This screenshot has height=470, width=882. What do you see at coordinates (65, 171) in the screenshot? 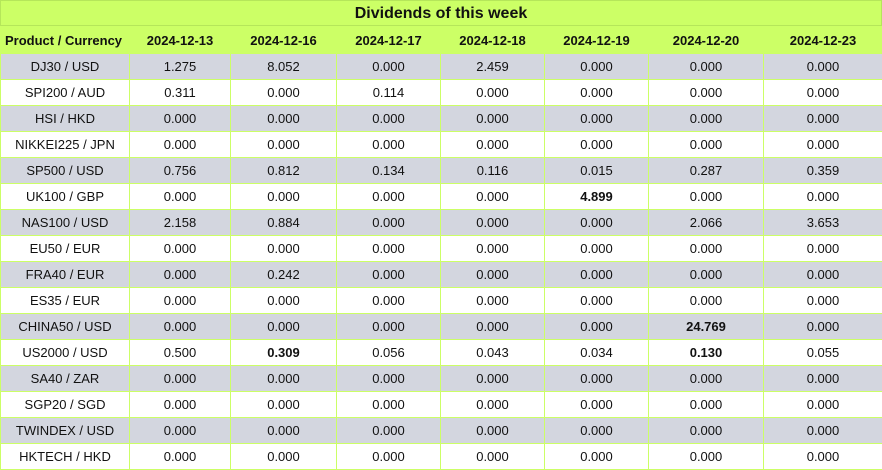
I see `product-cell: SP500 / USD` at bounding box center [65, 171].